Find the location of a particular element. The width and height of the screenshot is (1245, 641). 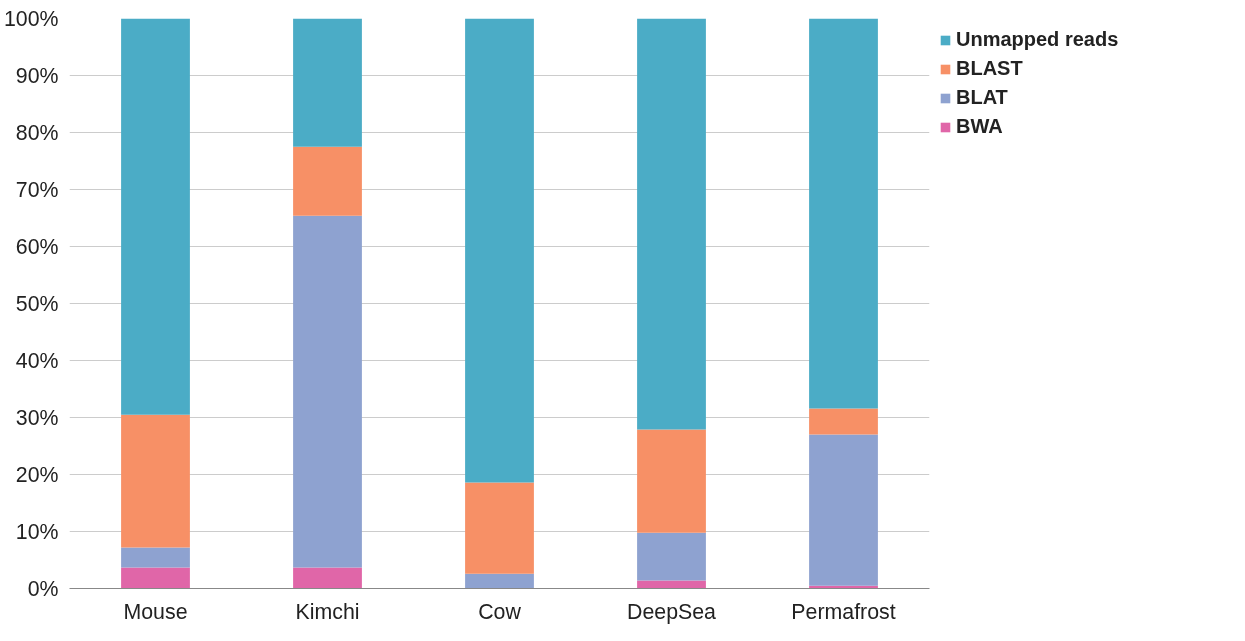

y-tick-label: 60% is located at coordinates (37, 246).